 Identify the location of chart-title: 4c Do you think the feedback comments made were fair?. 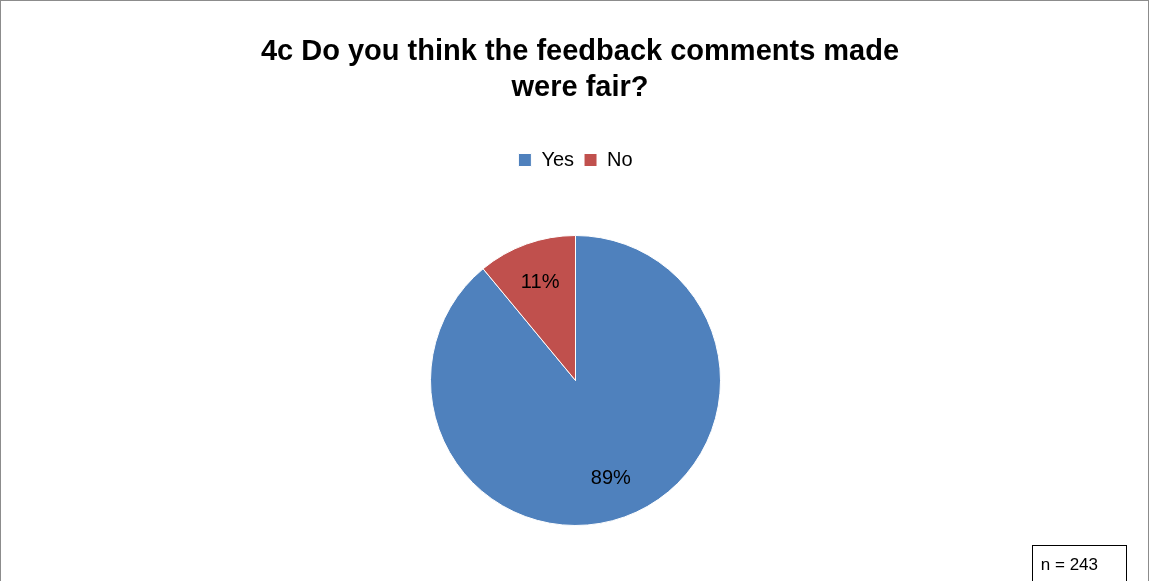
(580, 68).